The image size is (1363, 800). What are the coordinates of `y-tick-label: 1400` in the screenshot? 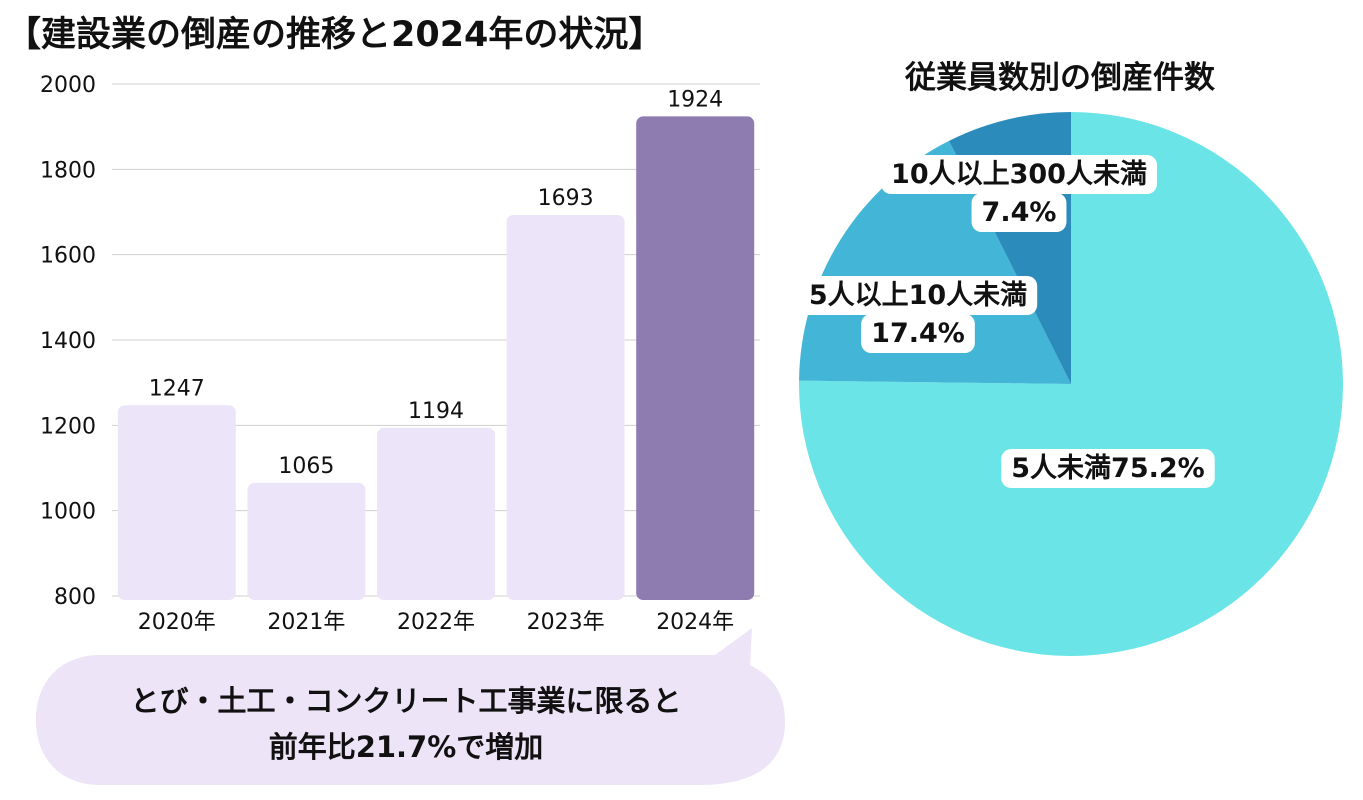 It's located at (68, 341).